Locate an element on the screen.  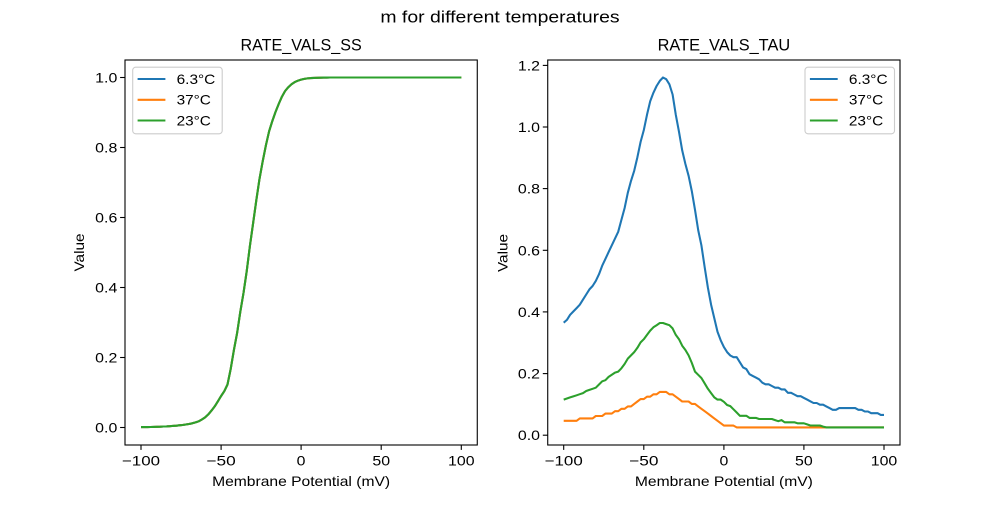
svg-text: RATE_VALS_TAU is located at coordinates (724, 45).